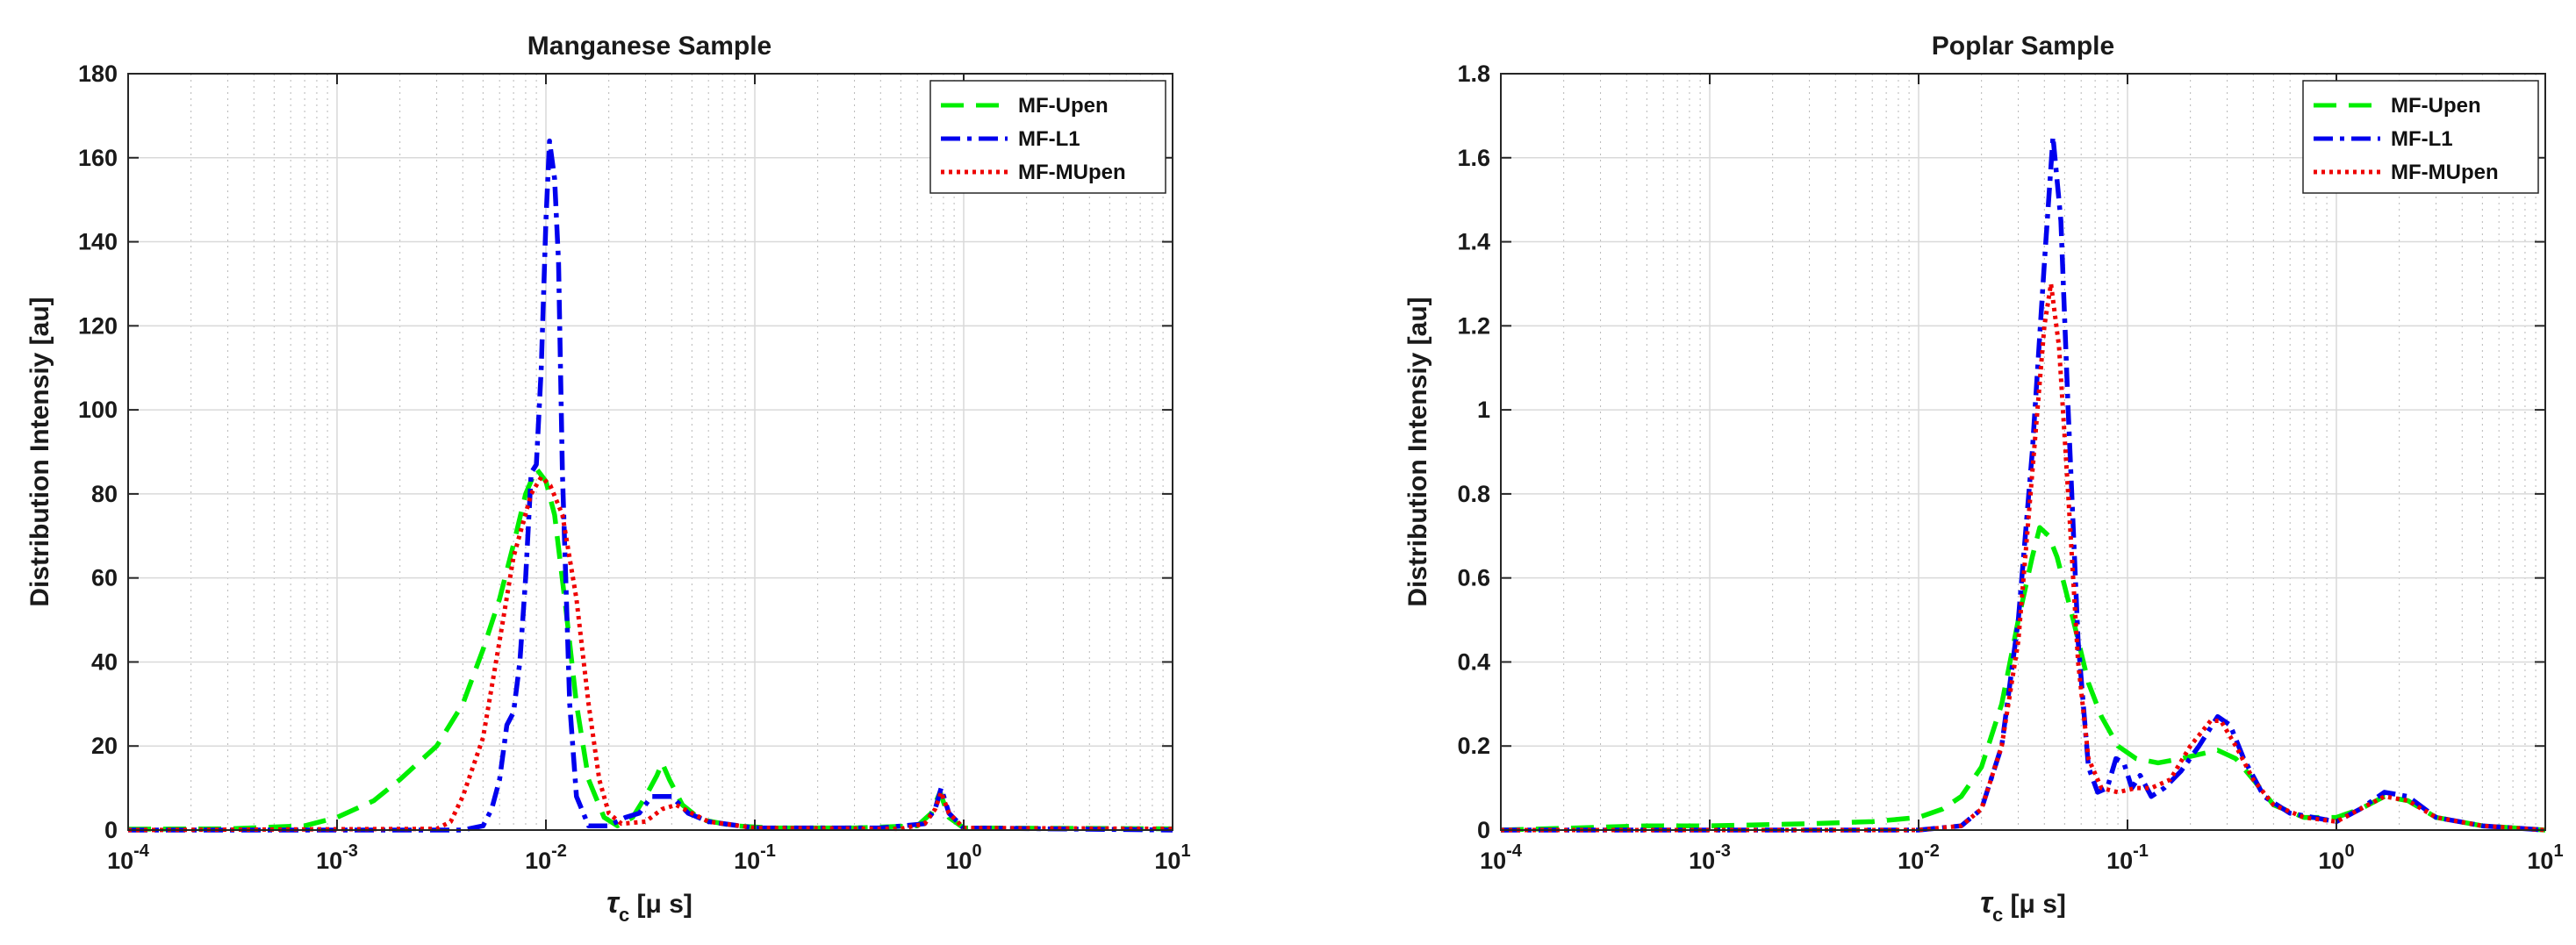 The height and width of the screenshot is (945, 2576). Describe the element at coordinates (649, 46) in the screenshot. I see `chart-title: Manganese Sample` at that location.